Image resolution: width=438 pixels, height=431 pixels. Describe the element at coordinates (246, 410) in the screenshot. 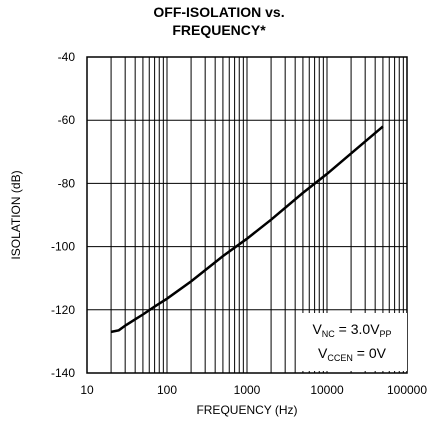

I see `x-axis-label: FREQUENCY (Hz)` at that location.